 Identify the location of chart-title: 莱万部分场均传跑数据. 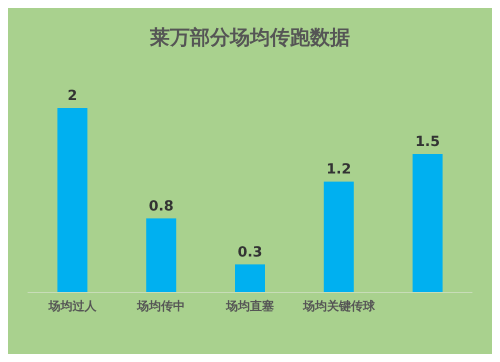
(249, 37).